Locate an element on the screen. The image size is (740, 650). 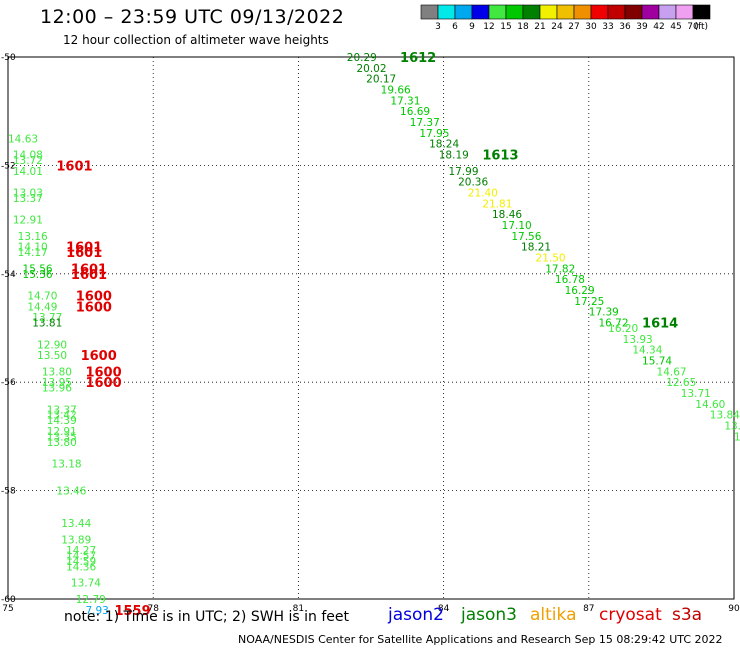
wave-height-label: 13.18 is located at coordinates (67, 465).